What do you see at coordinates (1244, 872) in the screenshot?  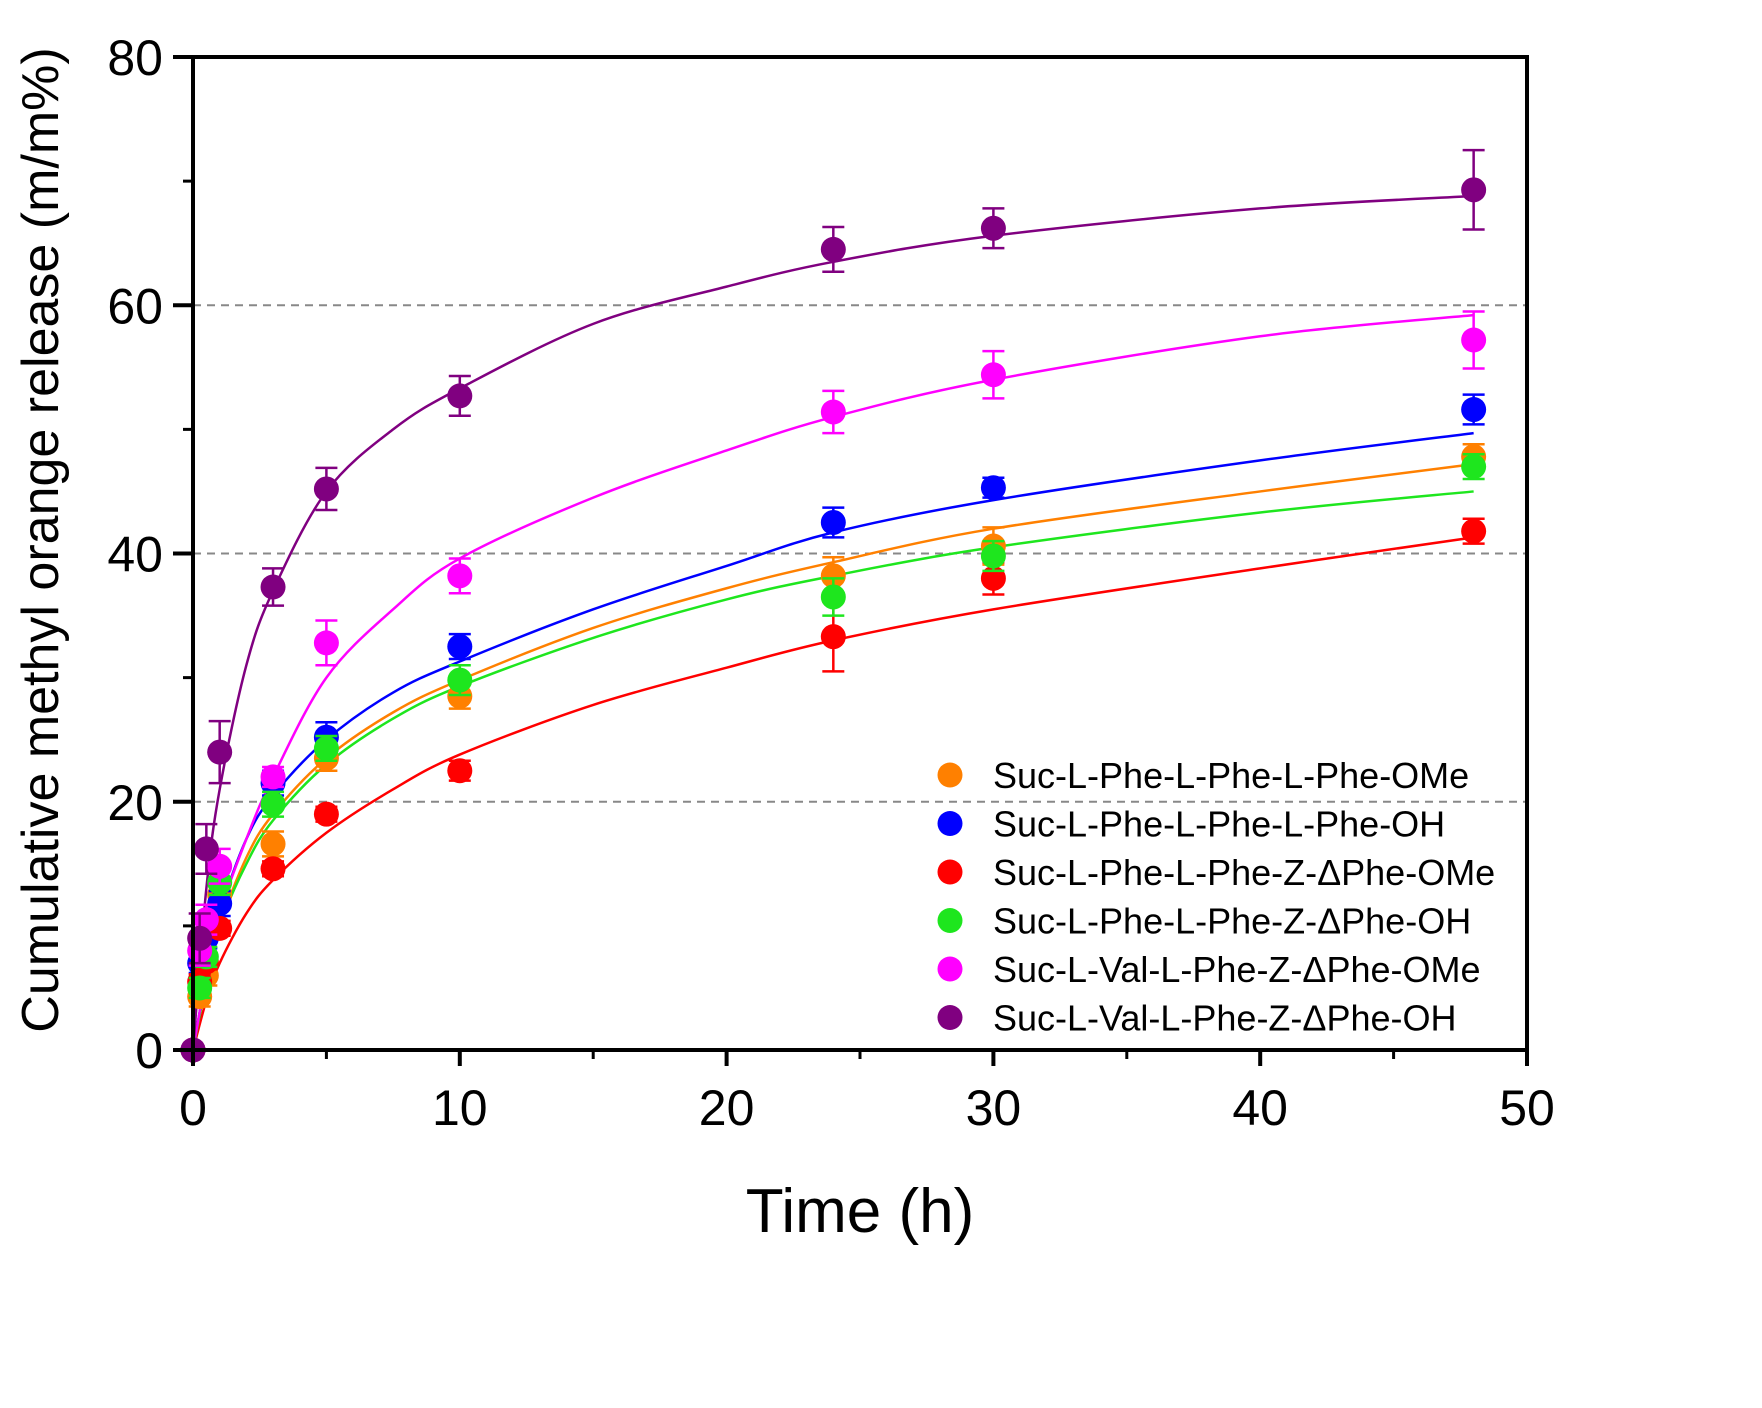 I see `legend-label: Suc-L-Phe-L-Phe-Z-ΔPhe-OMe` at bounding box center [1244, 872].